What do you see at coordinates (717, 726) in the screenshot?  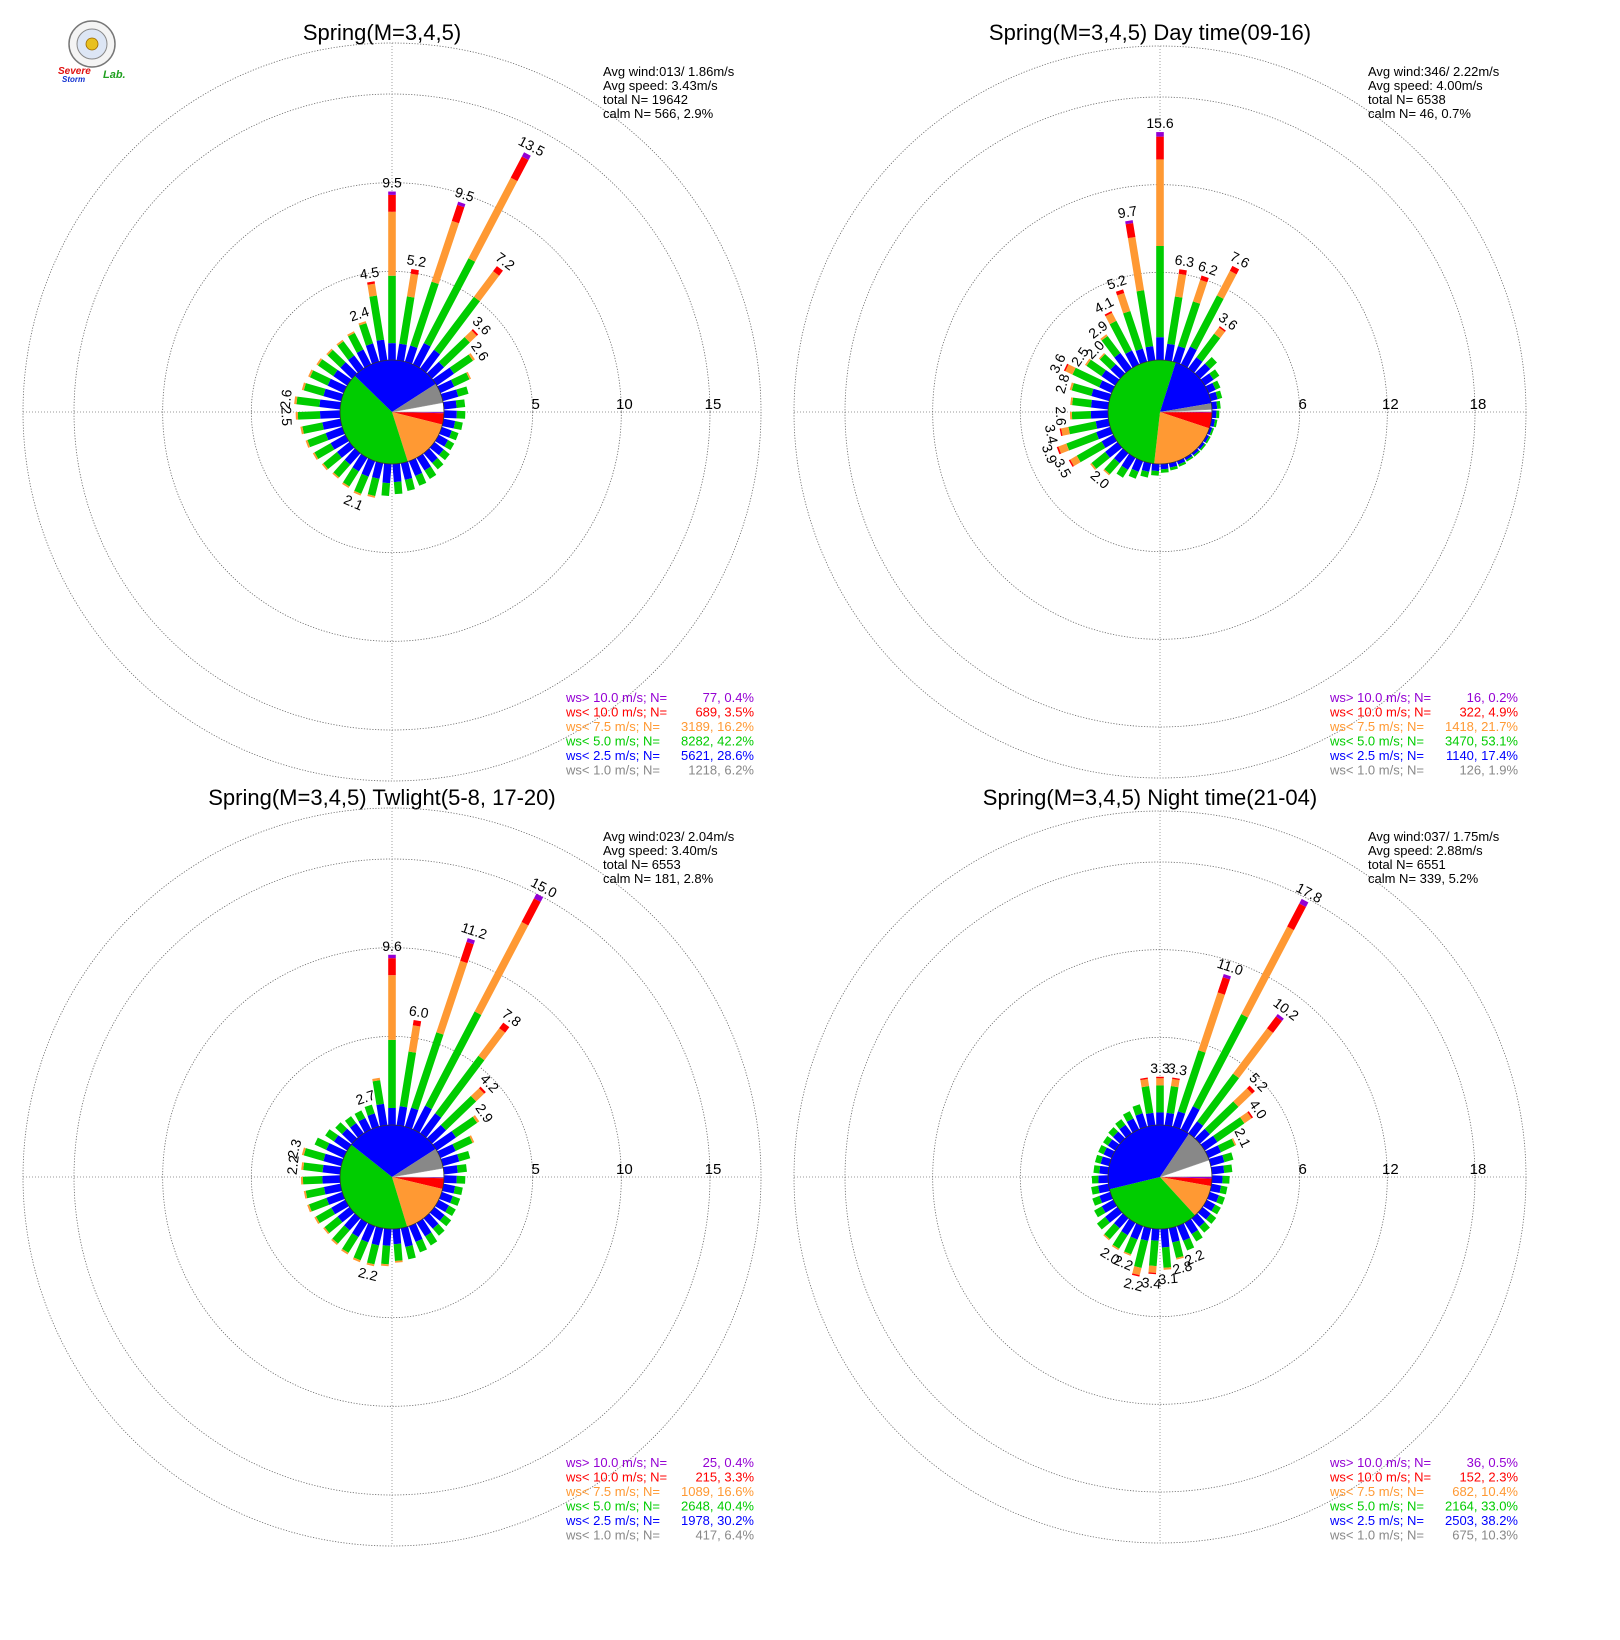 I see `legend-value-lt7-5: 3189, 16.2%` at bounding box center [717, 726].